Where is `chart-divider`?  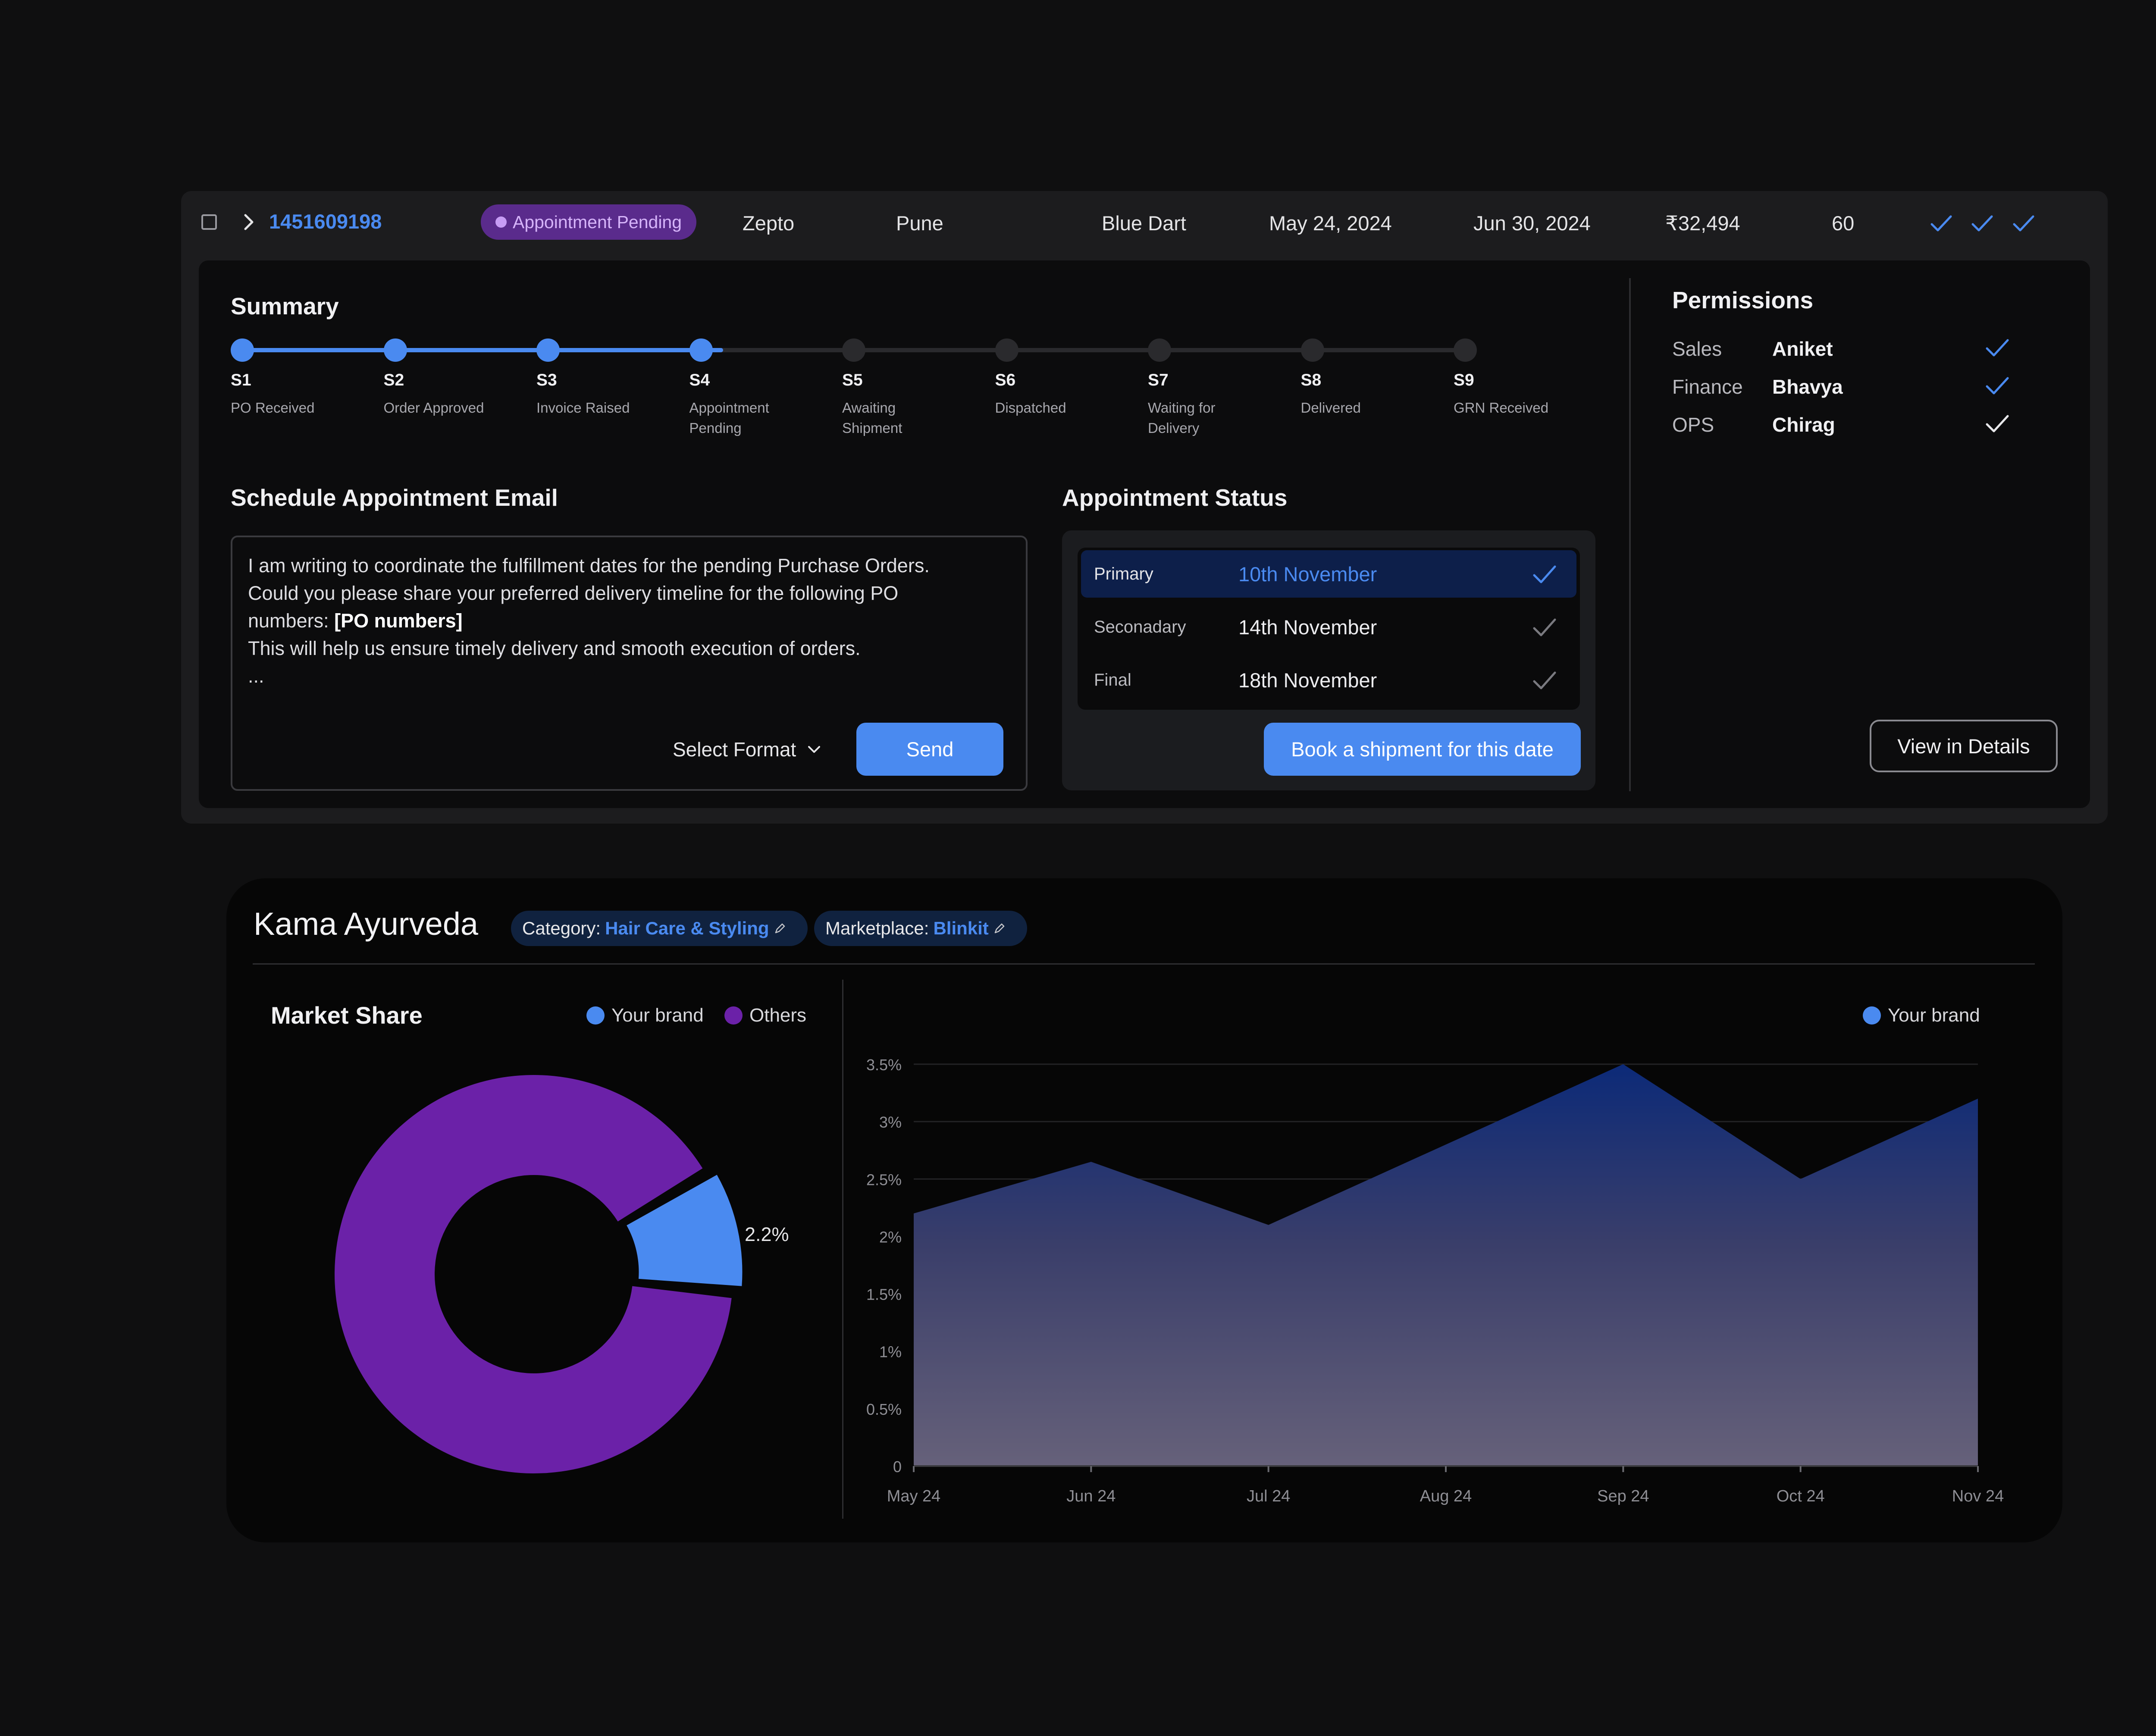
chart-divider is located at coordinates (842, 1249).